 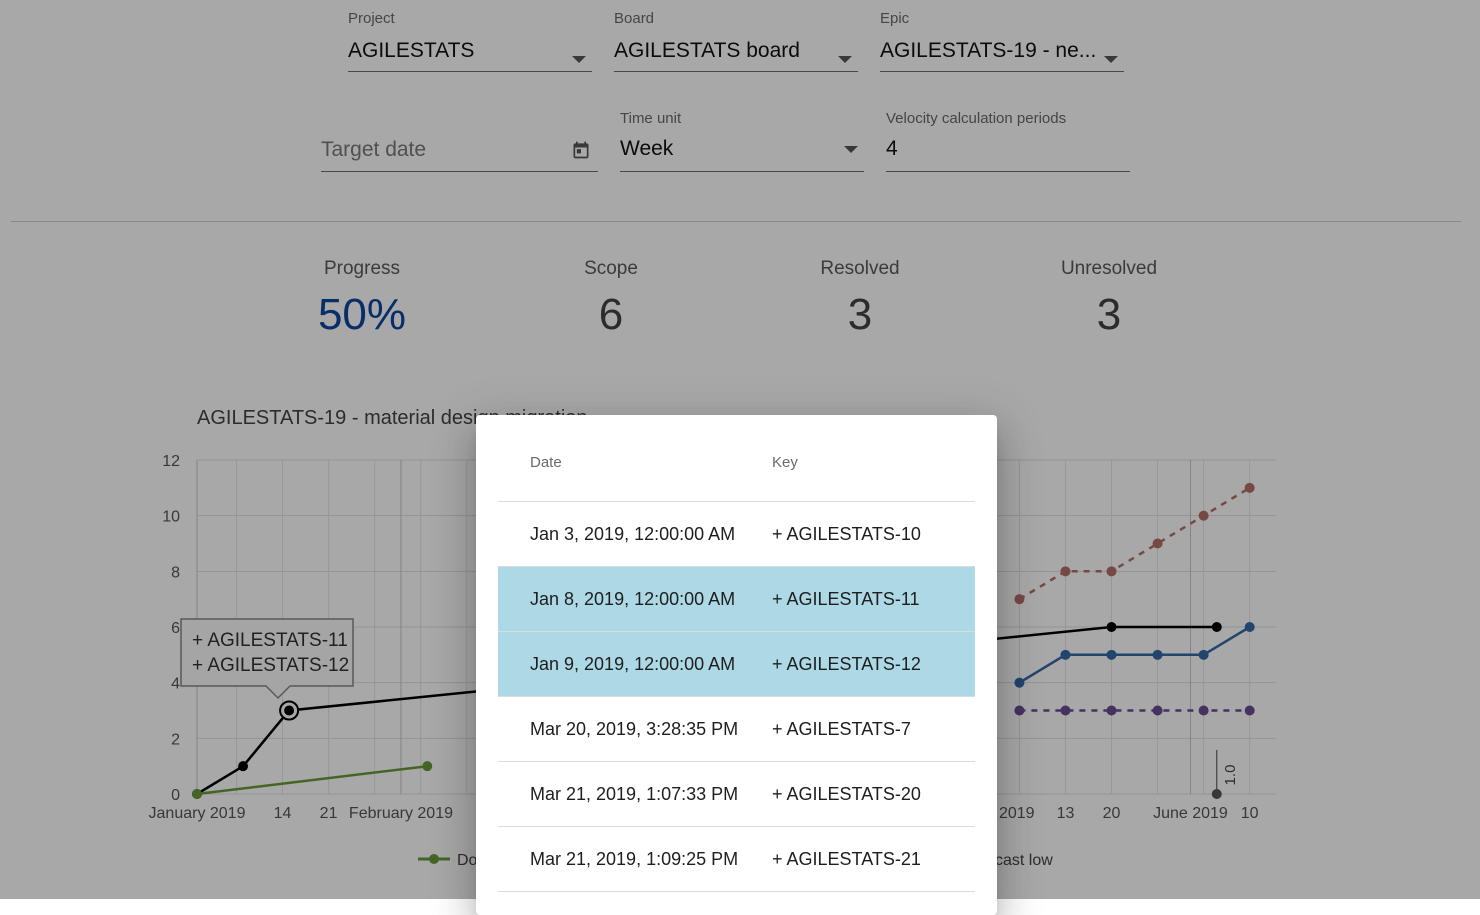 I want to click on legend-forecast-low-label: cast low, so click(x=1024, y=860).